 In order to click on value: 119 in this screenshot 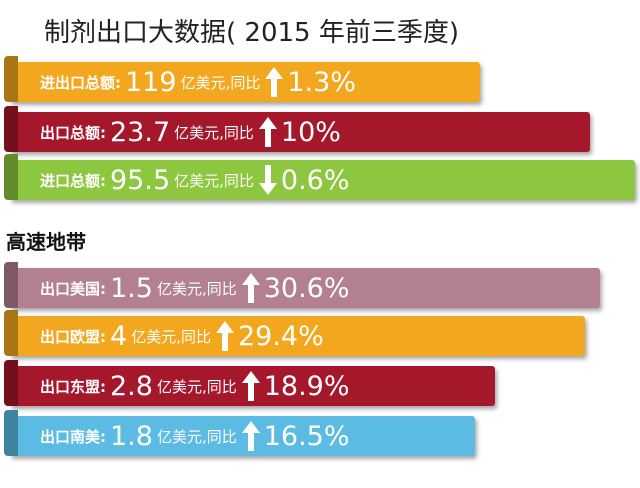, I will do `click(151, 82)`.